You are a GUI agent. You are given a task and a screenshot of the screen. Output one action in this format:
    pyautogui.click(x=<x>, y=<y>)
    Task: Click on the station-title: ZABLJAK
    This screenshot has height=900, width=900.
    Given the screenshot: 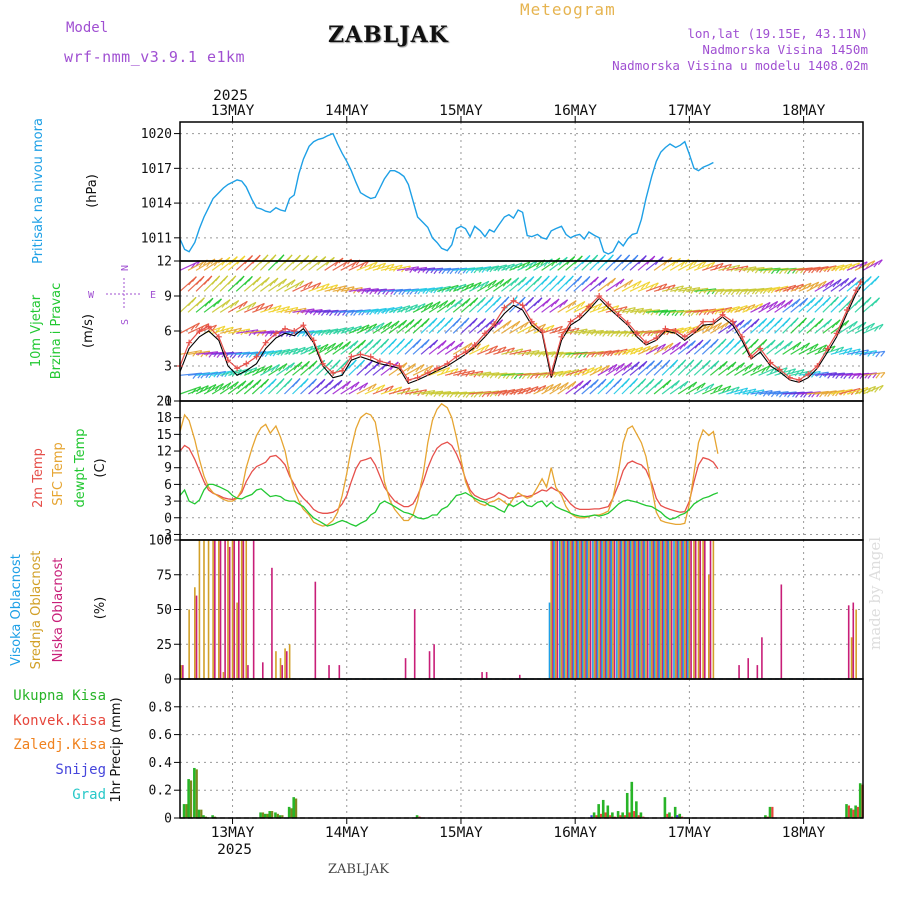 What is the action you would take?
    pyautogui.click(x=388, y=35)
    